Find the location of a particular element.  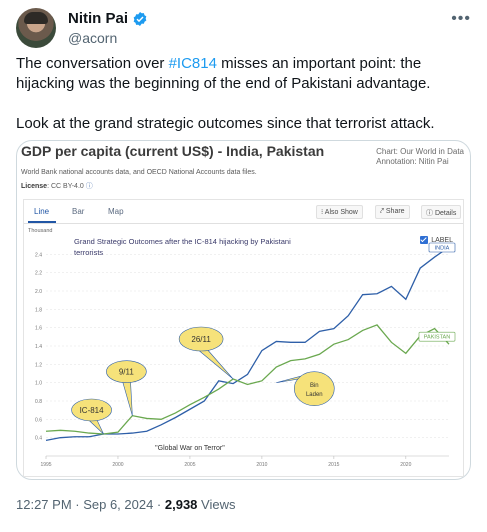

active-tab-indicator is located at coordinates (42, 222).